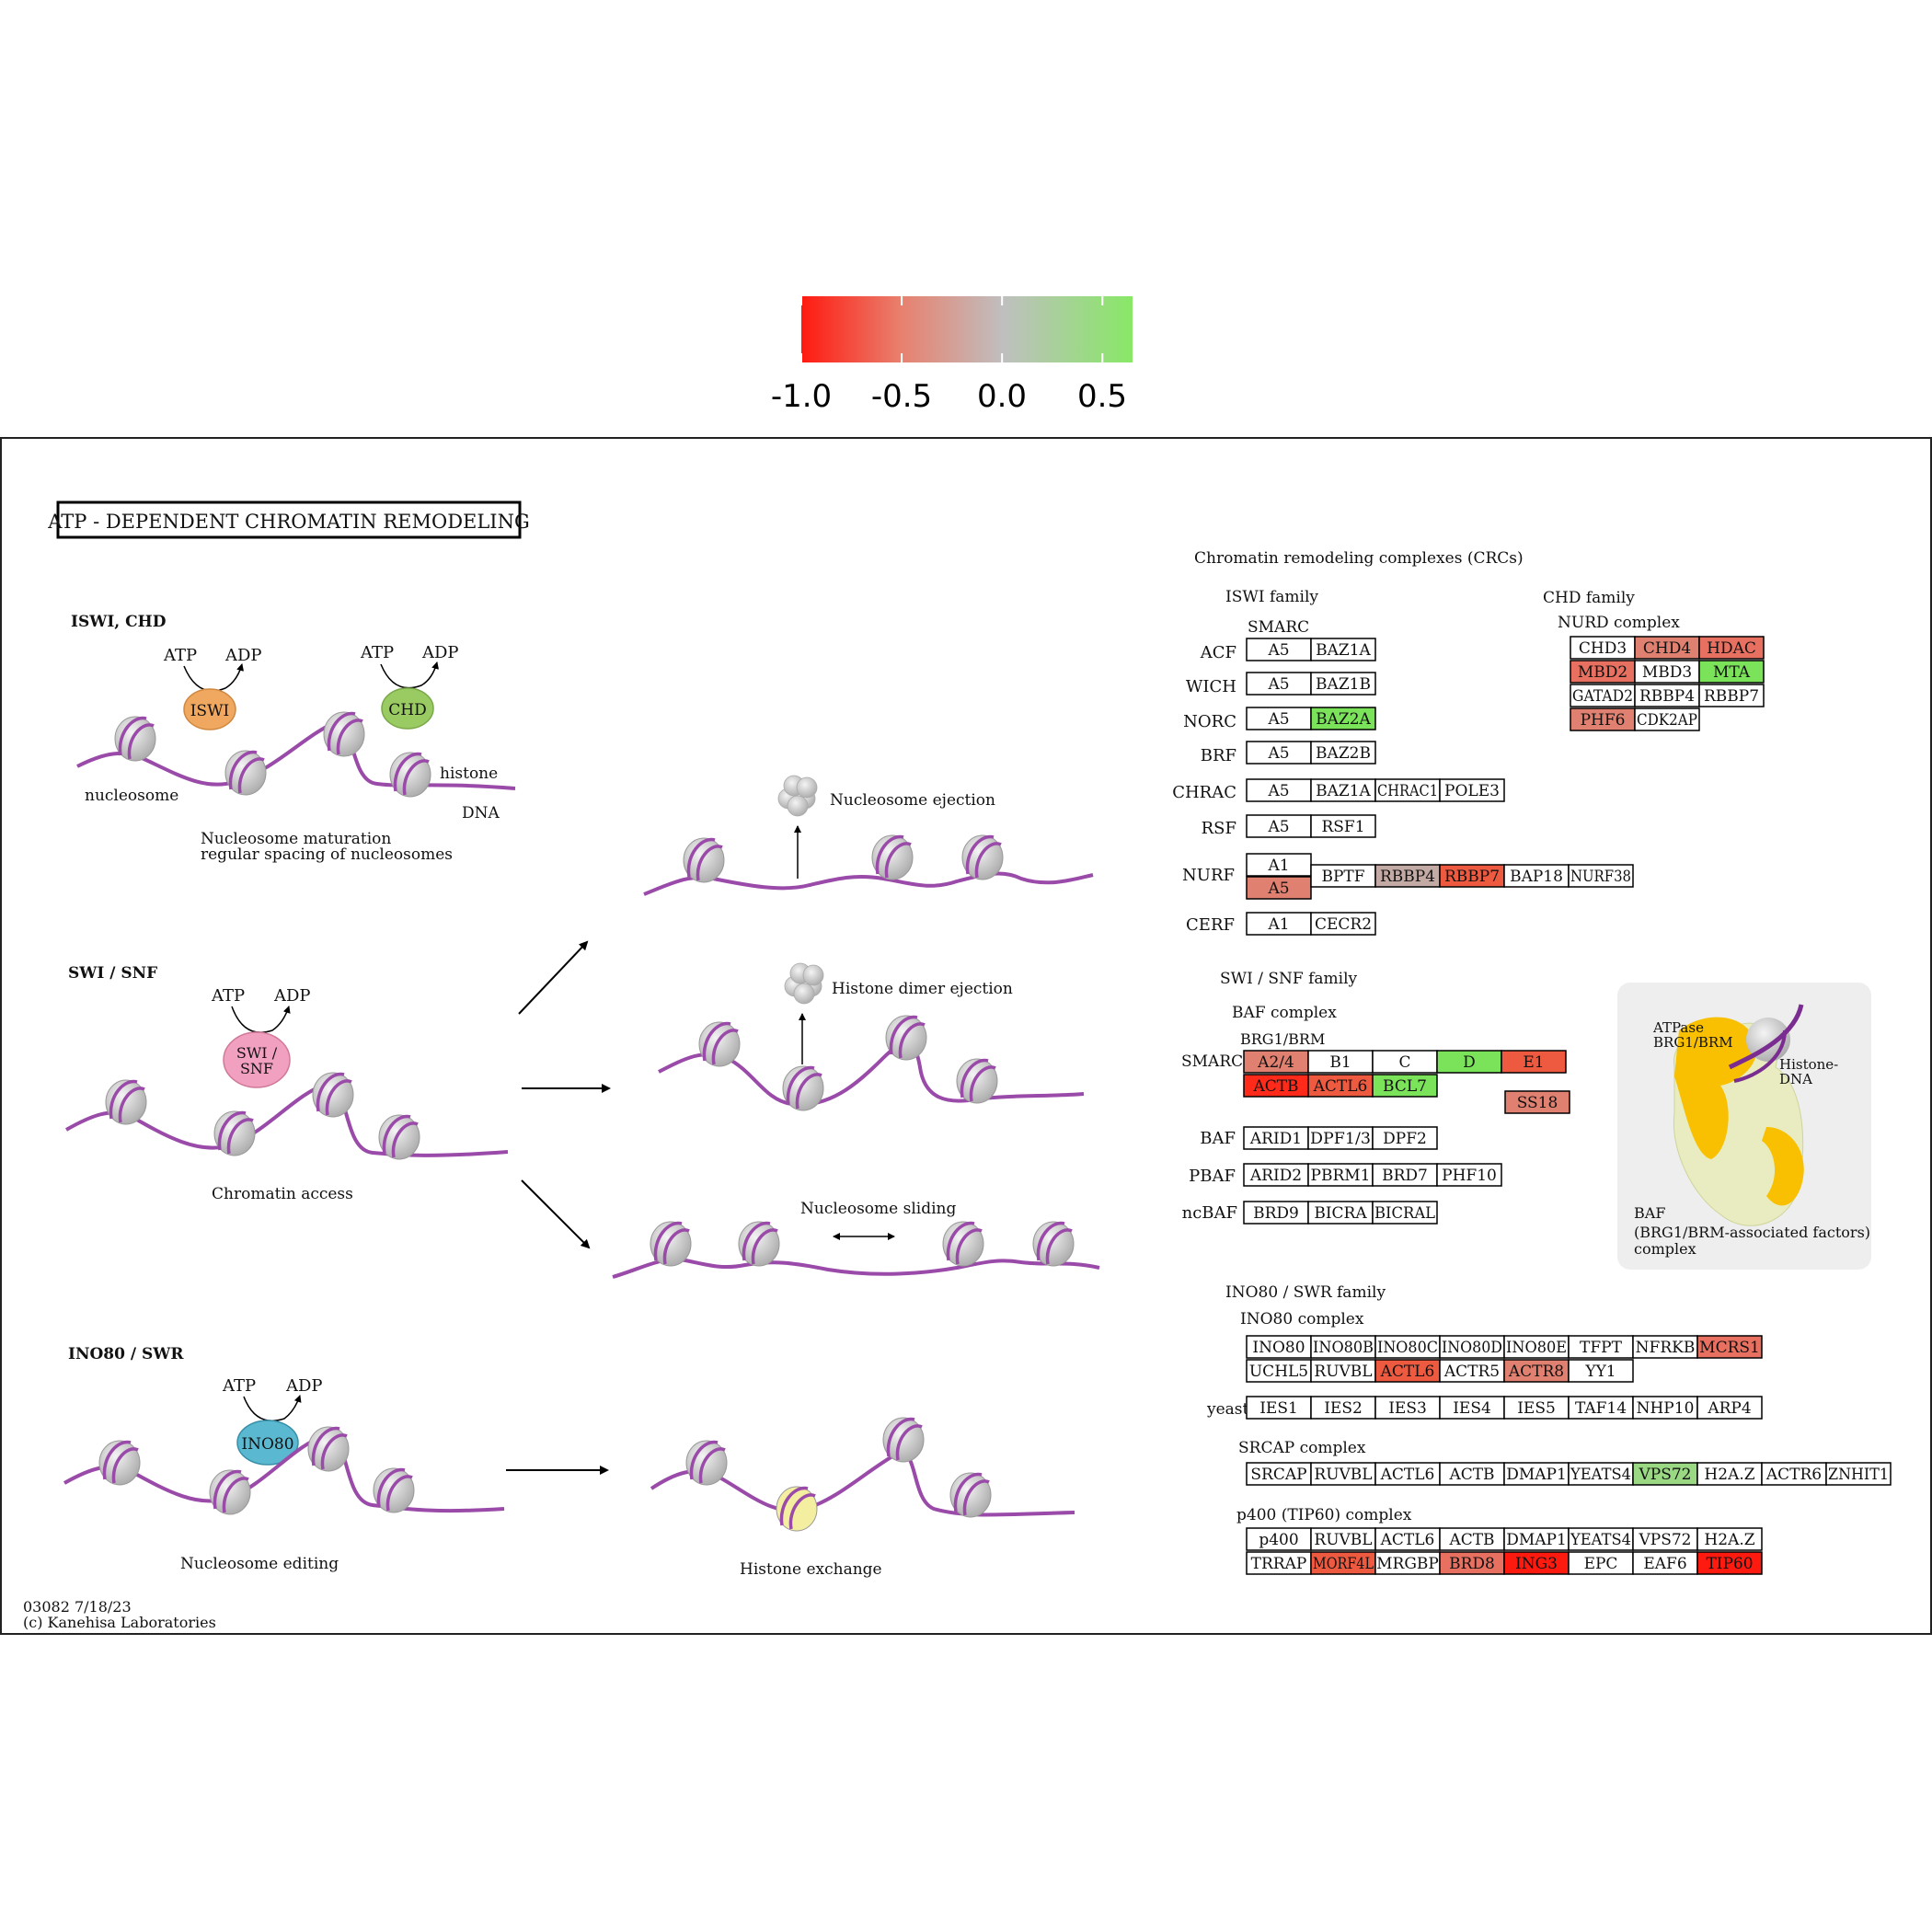  What do you see at coordinates (1343, 1347) in the screenshot?
I see `gene-box: INO80B` at bounding box center [1343, 1347].